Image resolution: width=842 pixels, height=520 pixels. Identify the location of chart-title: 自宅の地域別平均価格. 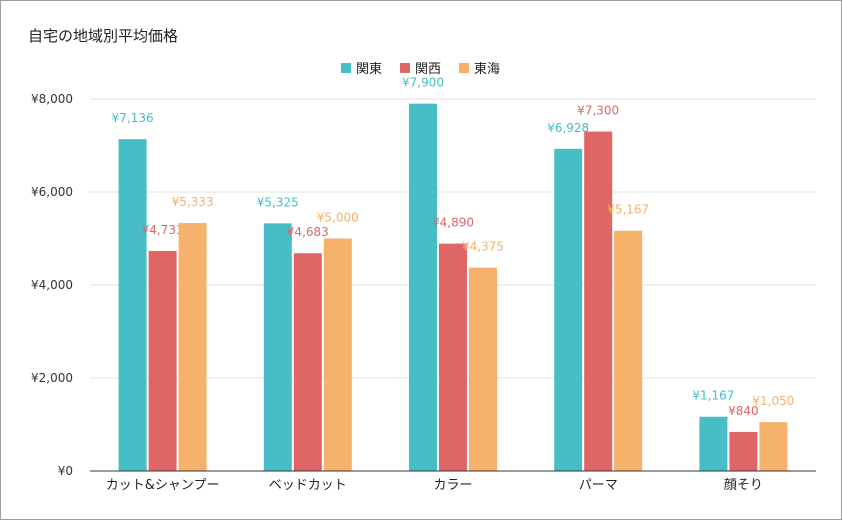
(103, 36).